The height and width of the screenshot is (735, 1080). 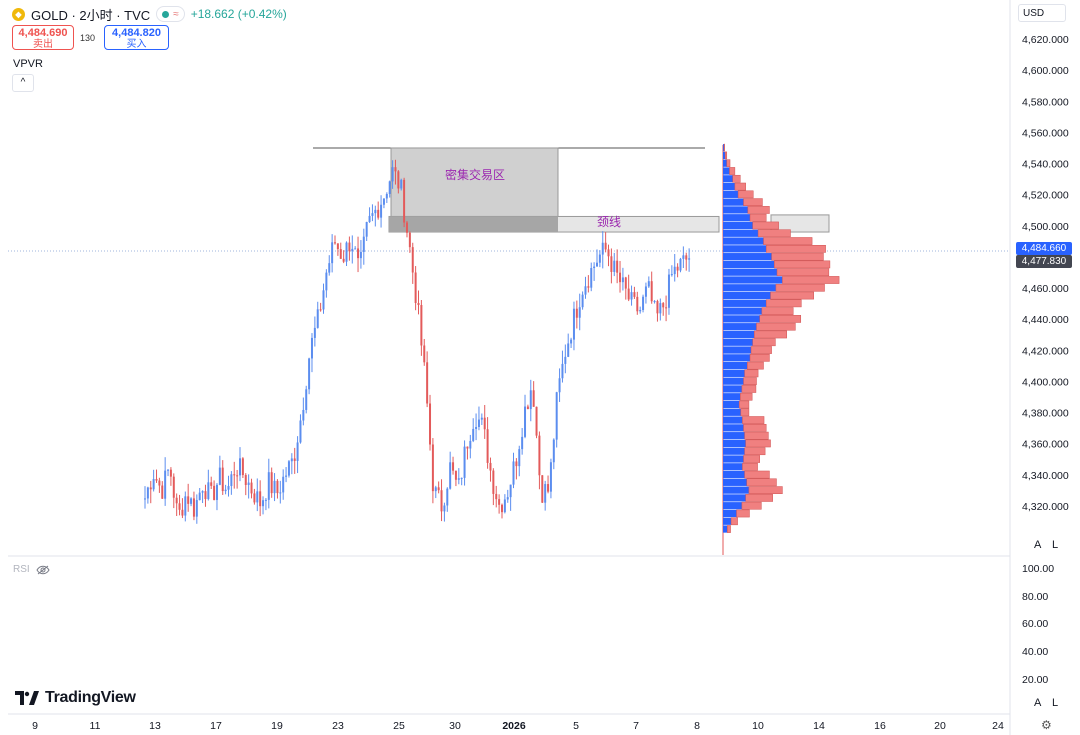 What do you see at coordinates (1045, 476) in the screenshot?
I see `price-tick-label: 4,340.000` at bounding box center [1045, 476].